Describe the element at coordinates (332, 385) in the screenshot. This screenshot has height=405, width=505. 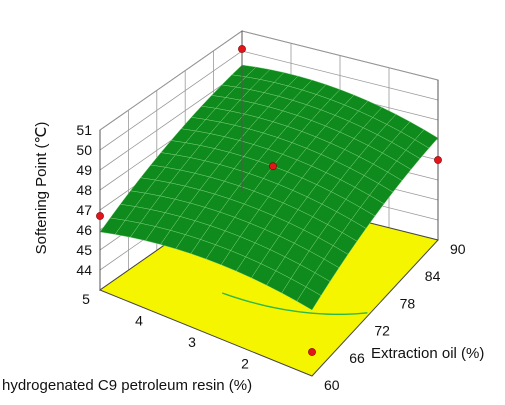
I see `x-tick-label: 60` at that location.